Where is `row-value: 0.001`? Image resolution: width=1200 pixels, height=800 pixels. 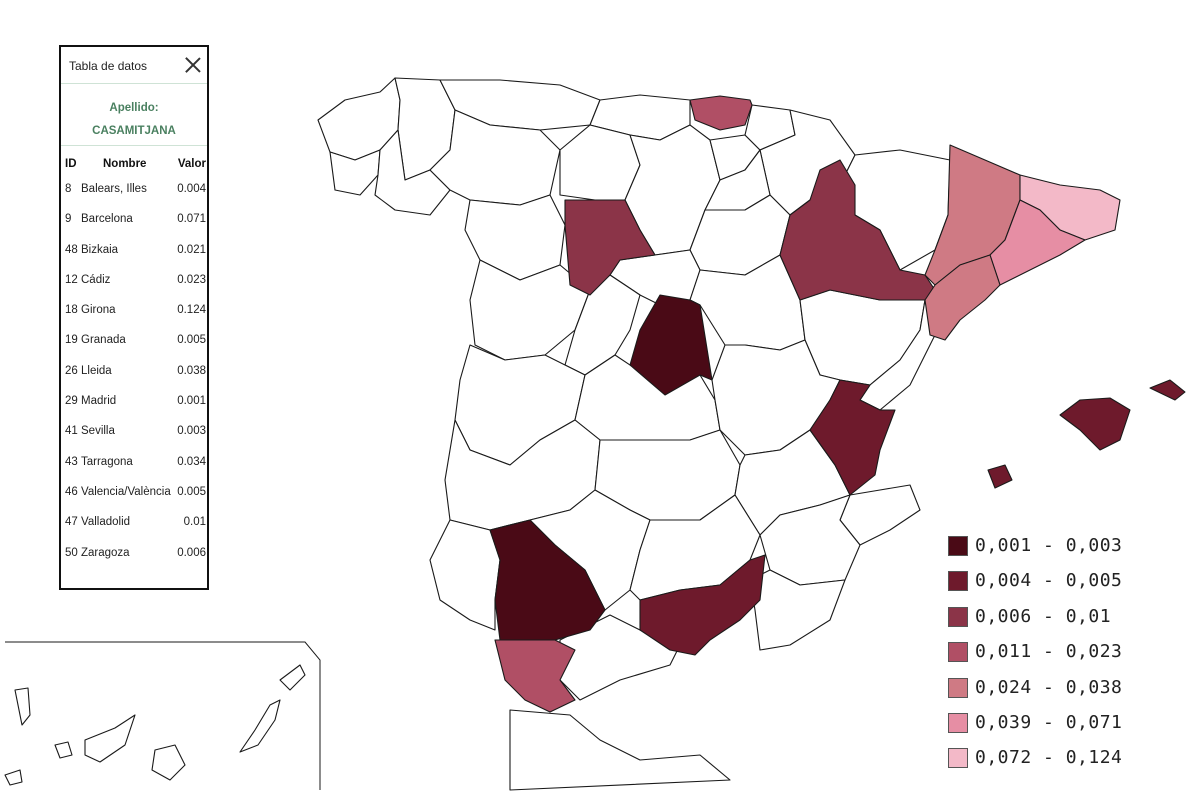 row-value: 0.001 is located at coordinates (191, 401).